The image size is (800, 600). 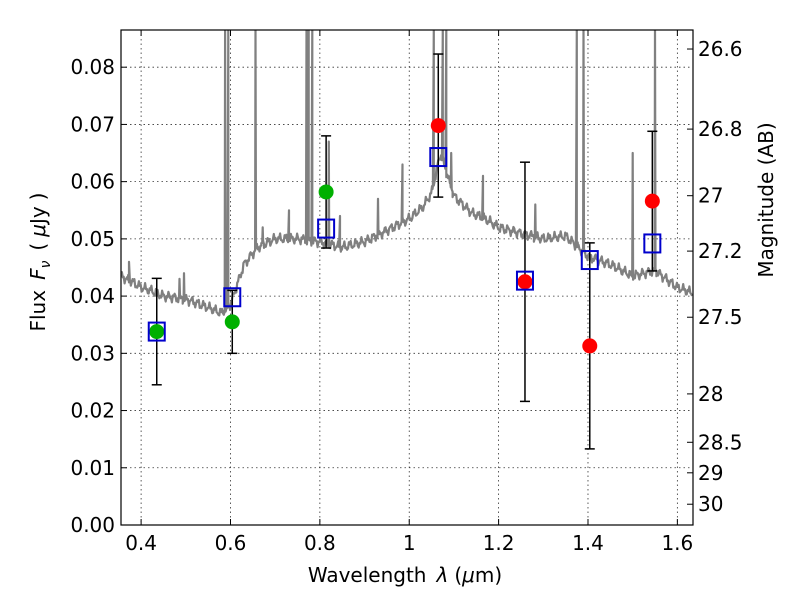 What do you see at coordinates (92, 353) in the screenshot?
I see `y-tick-label: 0.03` at bounding box center [92, 353].